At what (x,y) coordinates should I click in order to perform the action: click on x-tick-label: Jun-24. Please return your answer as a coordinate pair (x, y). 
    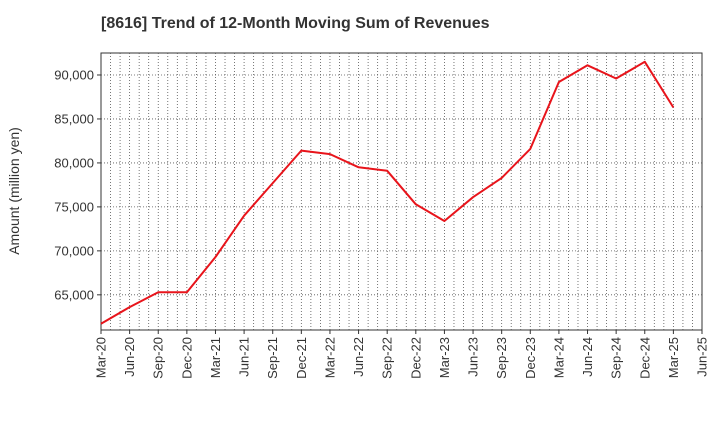
    Looking at the image, I should click on (587, 357).